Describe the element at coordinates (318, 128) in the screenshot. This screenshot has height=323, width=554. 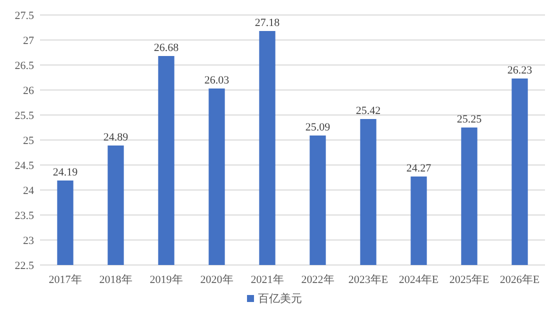
I see `data-label: 25.09` at that location.